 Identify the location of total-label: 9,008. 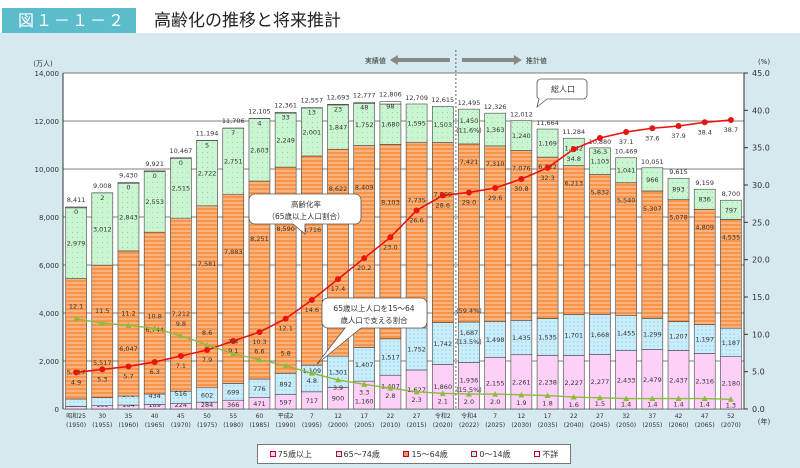
(102, 186).